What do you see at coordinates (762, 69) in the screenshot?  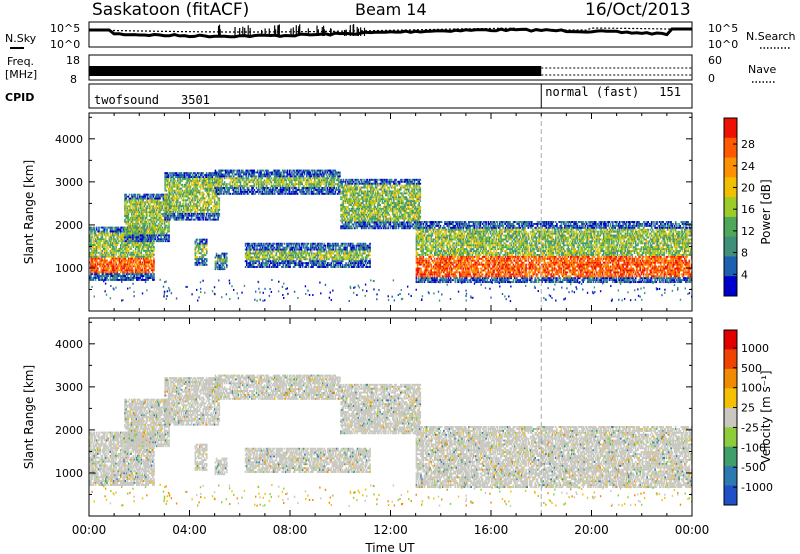 I see `nave-label: Nave` at bounding box center [762, 69].